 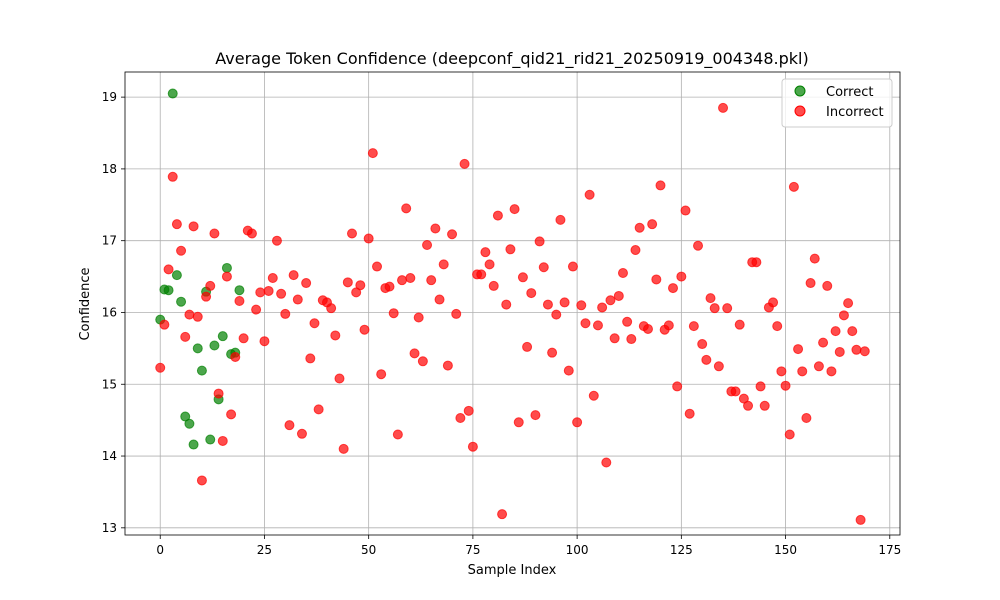 What do you see at coordinates (577, 550) in the screenshot?
I see `x-tick-label: 100` at bounding box center [577, 550].